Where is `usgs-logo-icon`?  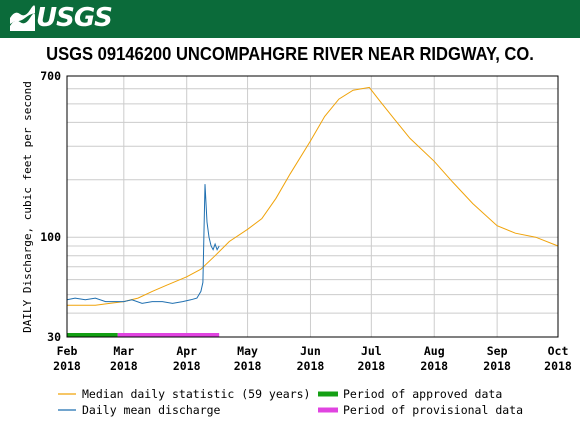
usgs-logo-icon is located at coordinates (22, 18).